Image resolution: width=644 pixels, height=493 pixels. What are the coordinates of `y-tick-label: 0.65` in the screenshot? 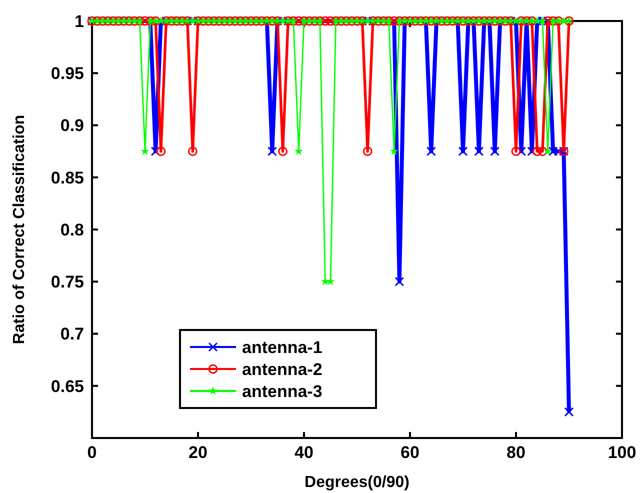 It's located at (67, 386).